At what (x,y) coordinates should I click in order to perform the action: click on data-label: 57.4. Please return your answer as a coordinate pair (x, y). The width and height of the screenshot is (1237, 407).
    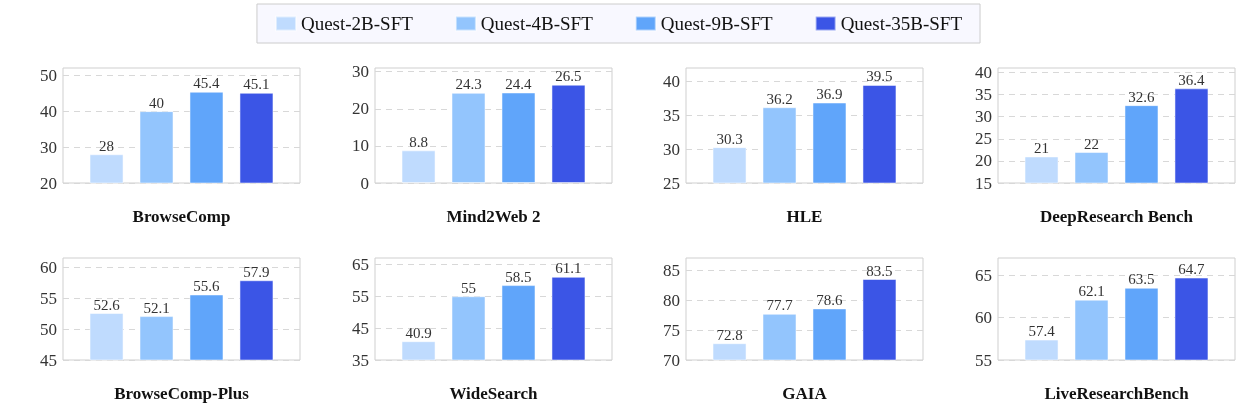
    Looking at the image, I should click on (1042, 331).